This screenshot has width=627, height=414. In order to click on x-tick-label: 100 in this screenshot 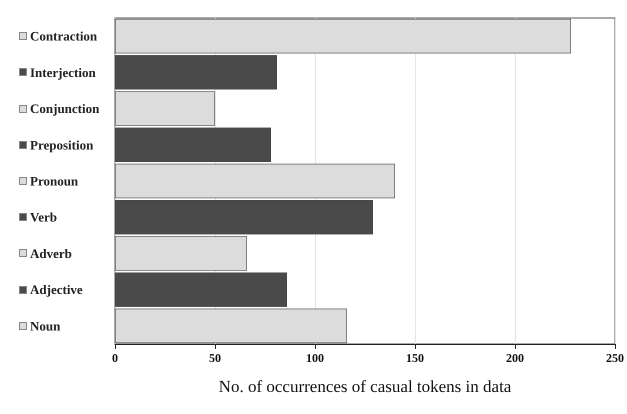, I will do `click(315, 358)`.